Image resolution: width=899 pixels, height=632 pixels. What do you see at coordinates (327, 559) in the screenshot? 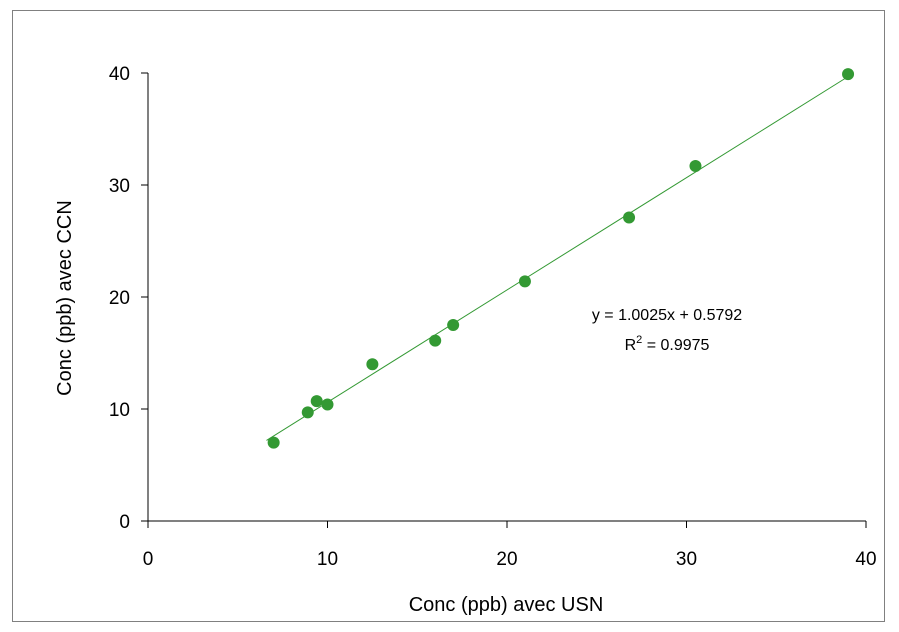
I see `x-tick-label: 10` at bounding box center [327, 559].